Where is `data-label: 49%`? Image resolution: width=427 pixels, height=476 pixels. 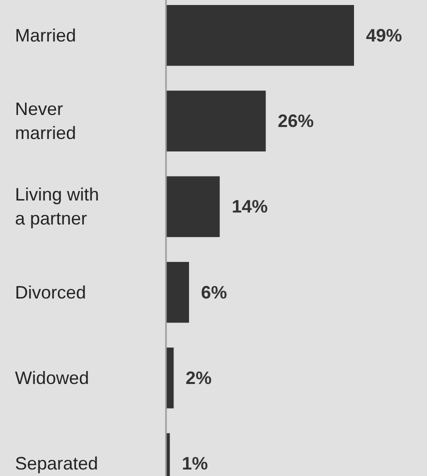 data-label: 49% is located at coordinates (384, 35).